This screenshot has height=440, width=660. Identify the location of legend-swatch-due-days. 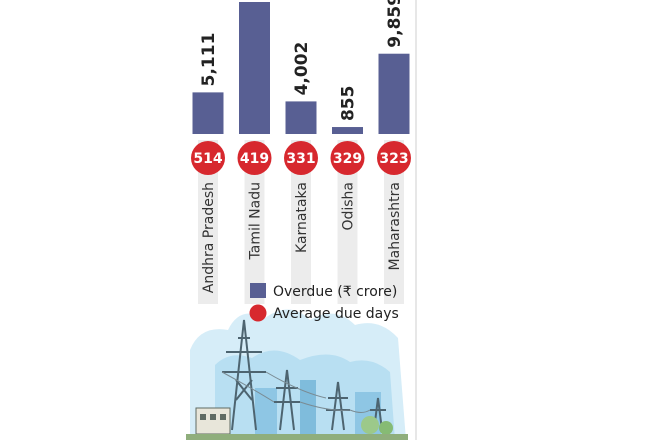
(258, 313).